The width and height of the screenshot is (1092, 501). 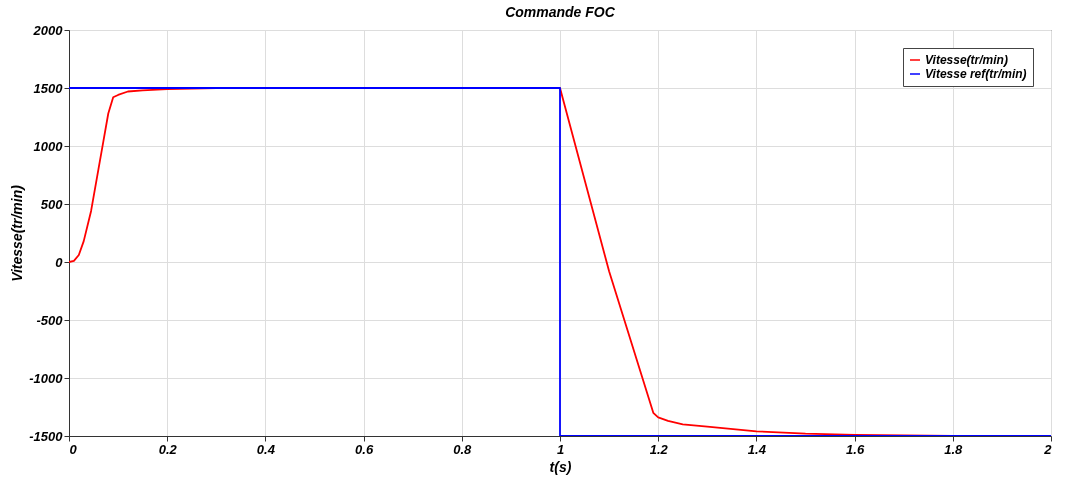 What do you see at coordinates (659, 449) in the screenshot?
I see `x-tick-label: 1.2` at bounding box center [659, 449].